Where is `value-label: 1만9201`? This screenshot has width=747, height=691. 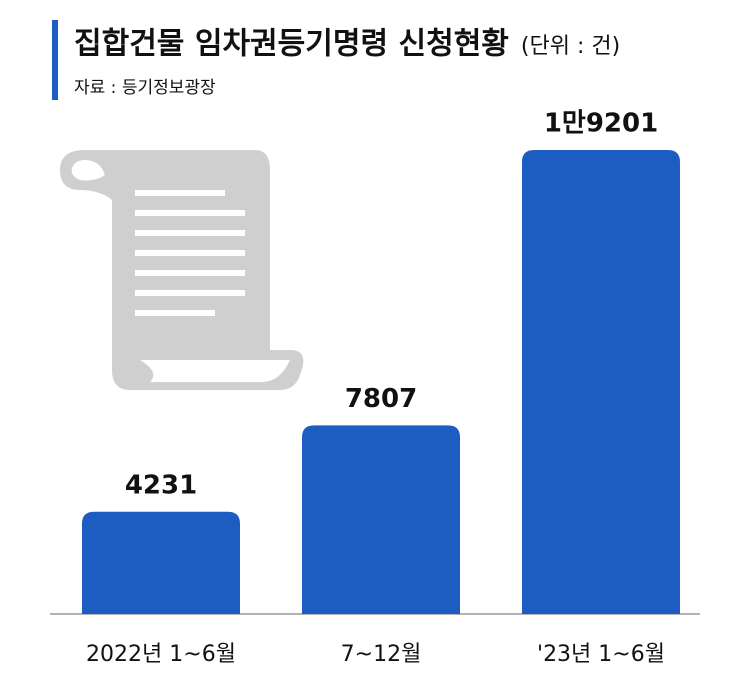 value-label: 1만9201 is located at coordinates (601, 124).